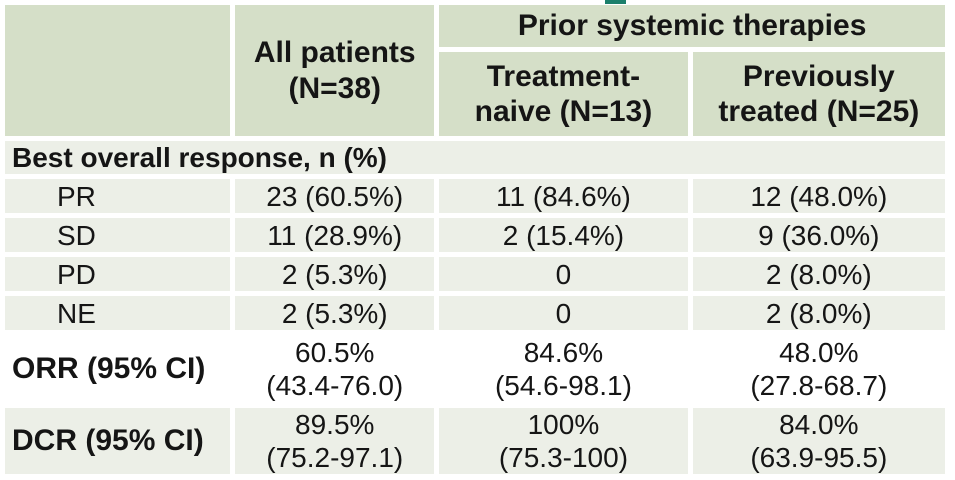 The width and height of the screenshot is (955, 480). What do you see at coordinates (819, 425) in the screenshot?
I see `dcr-treated-line1: 84.0%` at bounding box center [819, 425].